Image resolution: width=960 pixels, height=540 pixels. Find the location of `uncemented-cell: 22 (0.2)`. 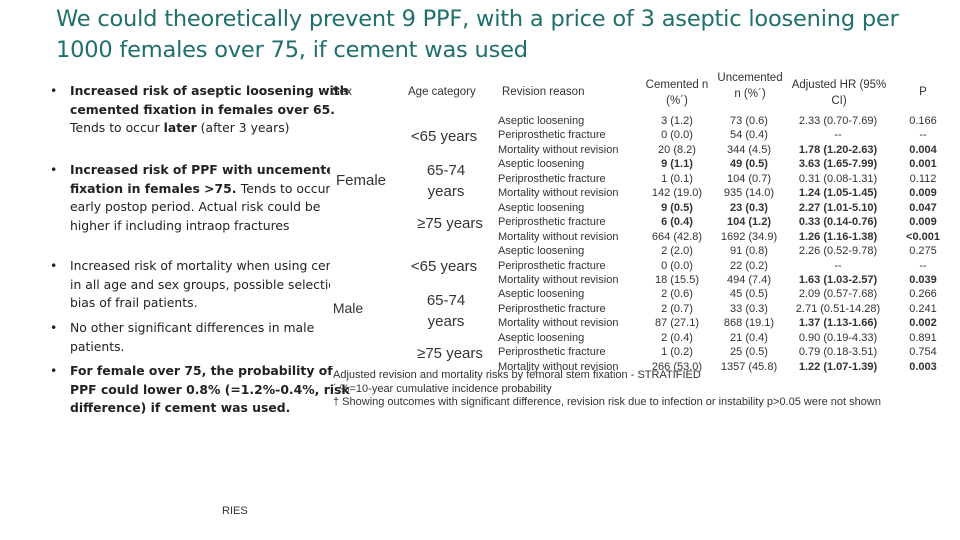

uncemented-cell: 22 (0.2) is located at coordinates (749, 265).